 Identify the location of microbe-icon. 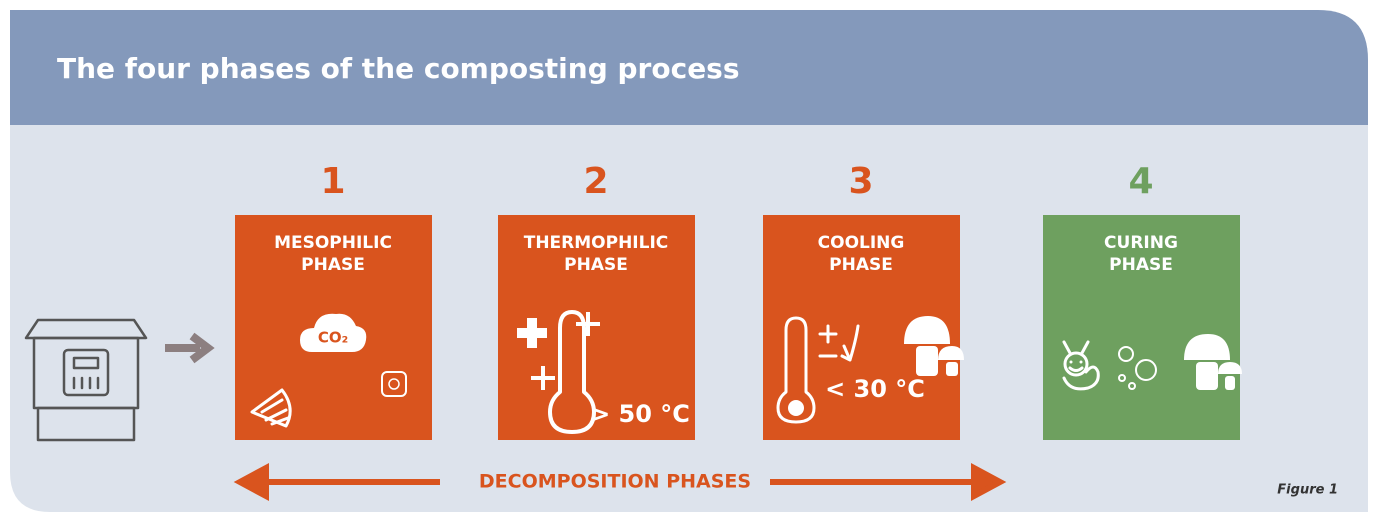
(1137, 368).